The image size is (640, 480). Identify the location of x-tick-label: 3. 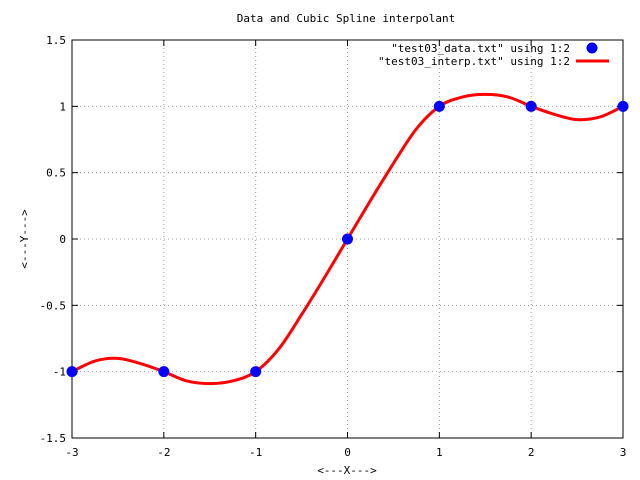
(623, 452).